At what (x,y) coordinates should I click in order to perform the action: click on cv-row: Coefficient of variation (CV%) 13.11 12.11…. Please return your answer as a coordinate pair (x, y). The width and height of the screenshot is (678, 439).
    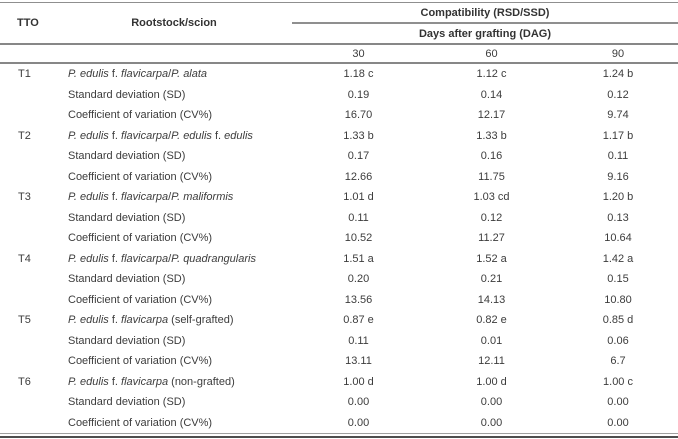
    Looking at the image, I should click on (339, 361).